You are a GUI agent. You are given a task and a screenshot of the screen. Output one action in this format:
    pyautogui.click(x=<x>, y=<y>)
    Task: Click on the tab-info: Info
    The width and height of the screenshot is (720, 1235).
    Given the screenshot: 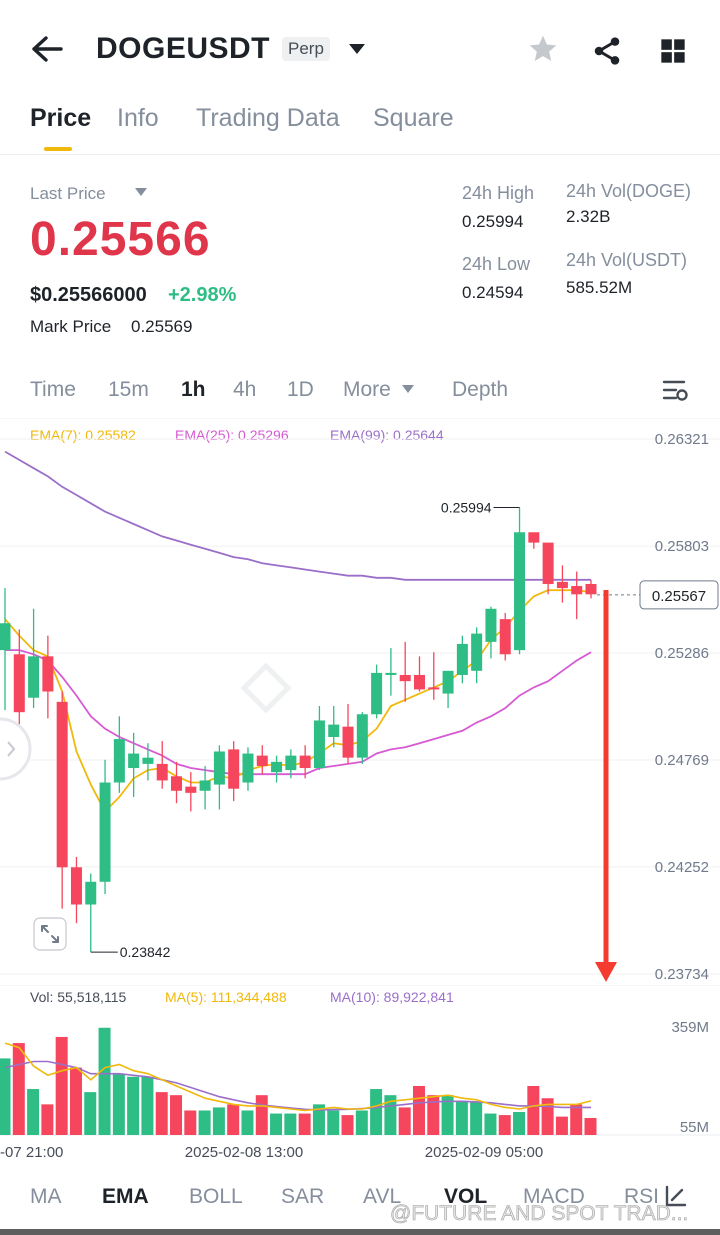 What is the action you would take?
    pyautogui.click(x=138, y=118)
    